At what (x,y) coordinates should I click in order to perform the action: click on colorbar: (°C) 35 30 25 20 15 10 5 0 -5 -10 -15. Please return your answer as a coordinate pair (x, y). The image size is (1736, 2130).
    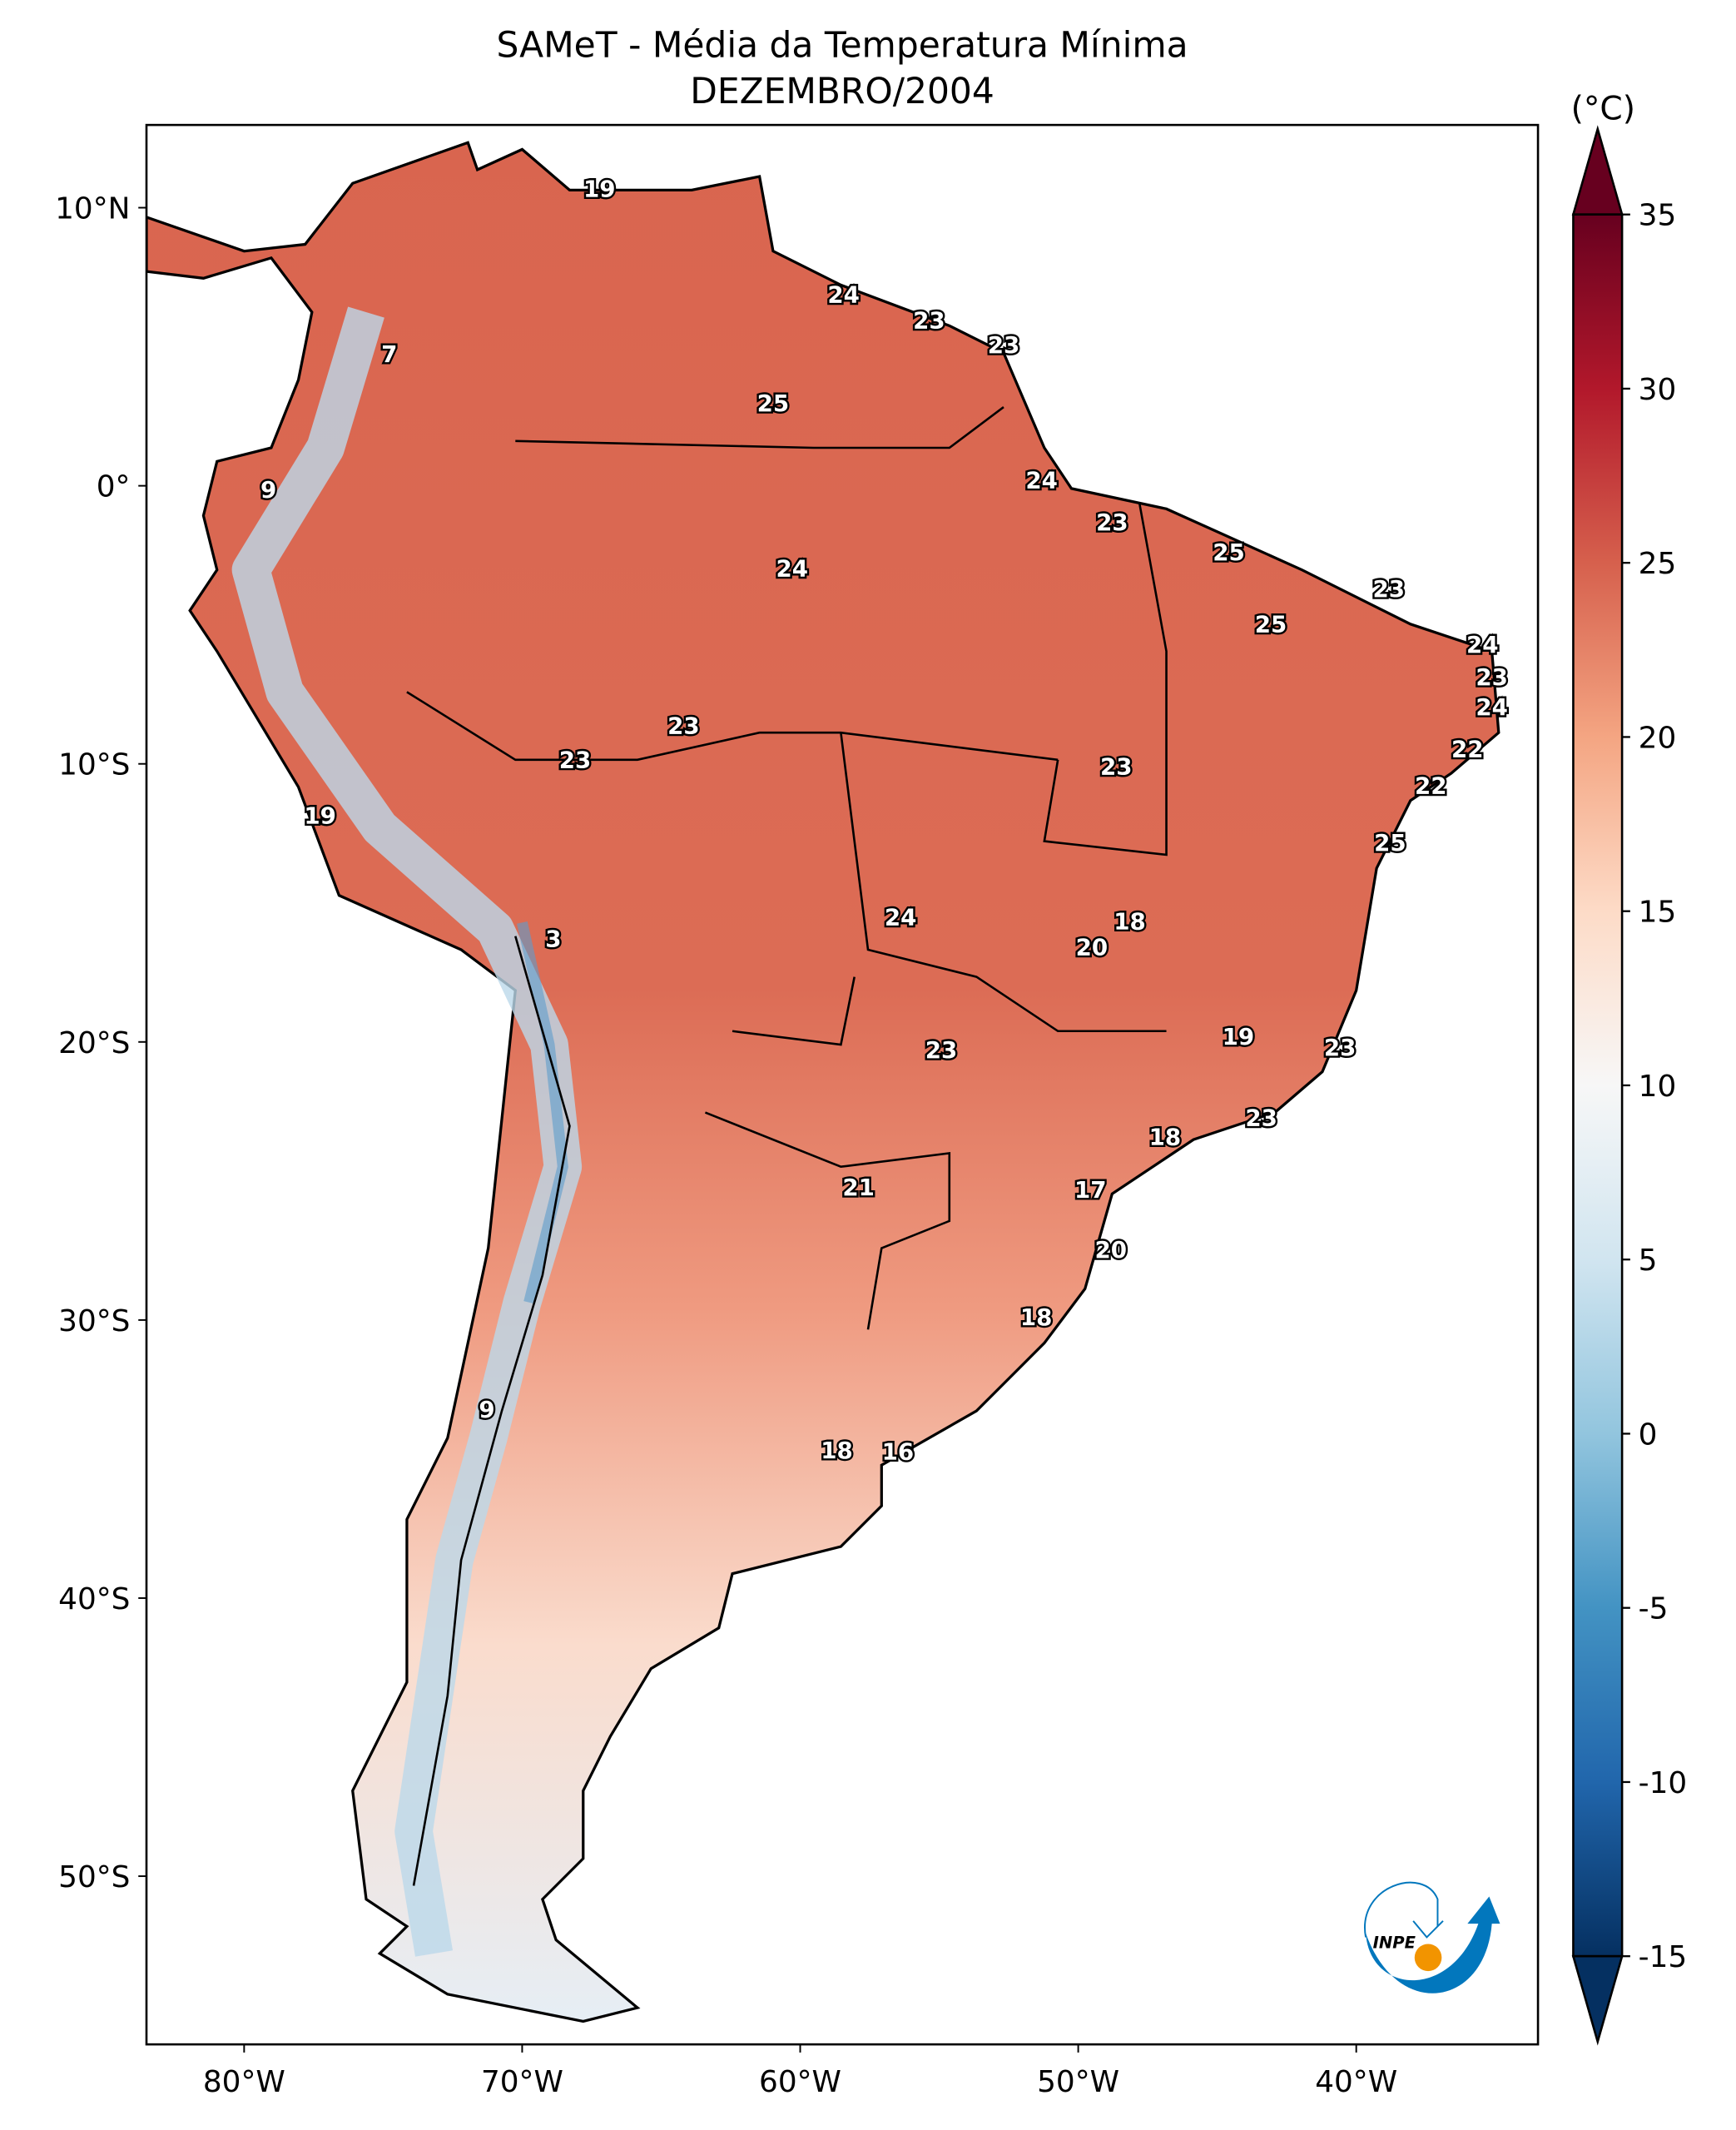
    Looking at the image, I should click on (1629, 1068).